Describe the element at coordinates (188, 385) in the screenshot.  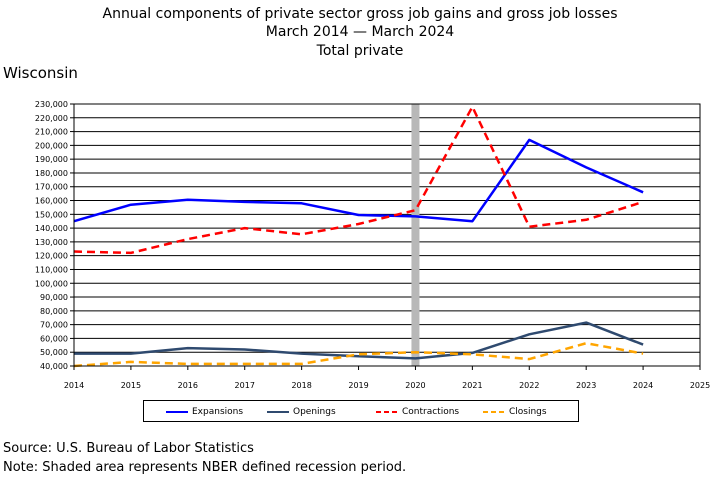
I see `x-tick-label: 2016` at that location.